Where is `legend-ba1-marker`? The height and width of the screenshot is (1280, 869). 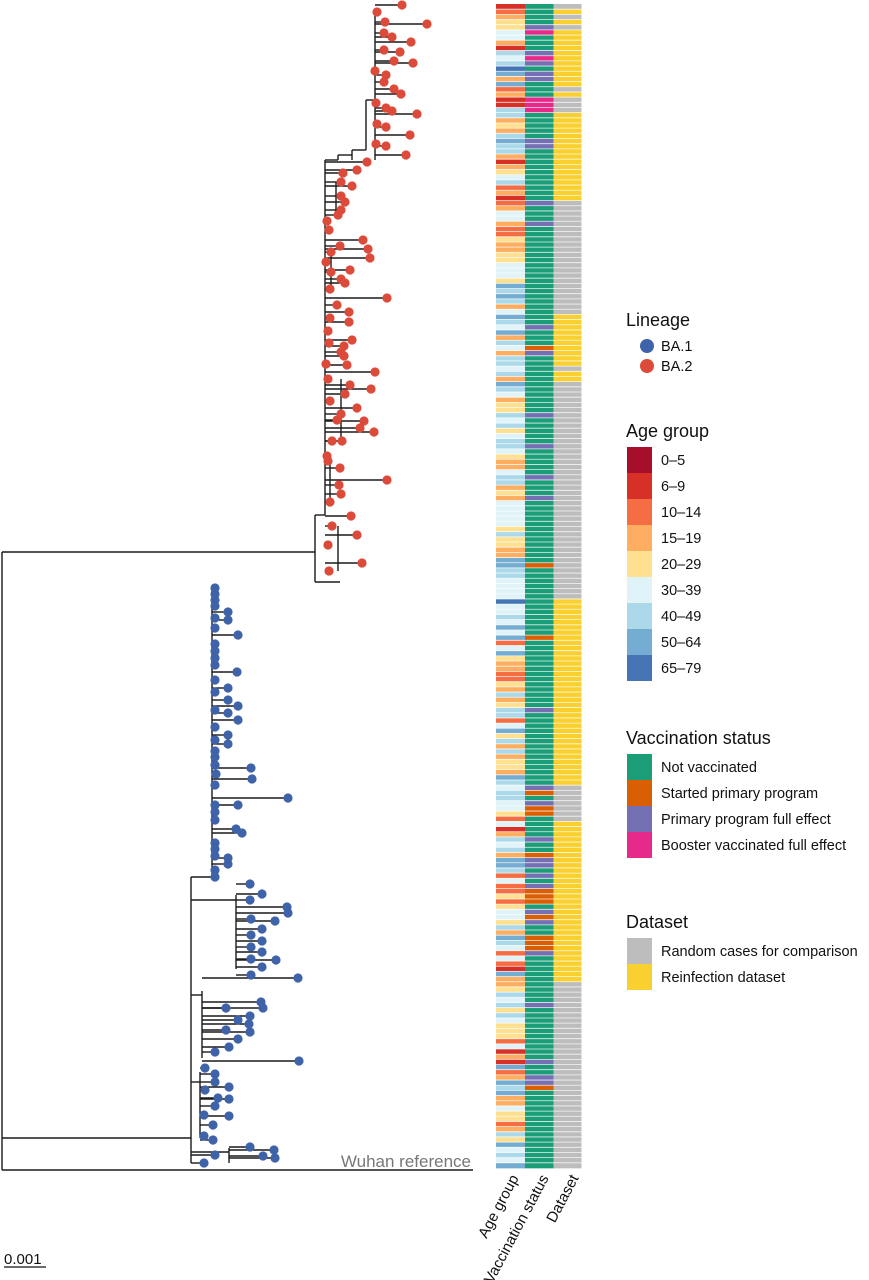
legend-ba1-marker is located at coordinates (647, 346).